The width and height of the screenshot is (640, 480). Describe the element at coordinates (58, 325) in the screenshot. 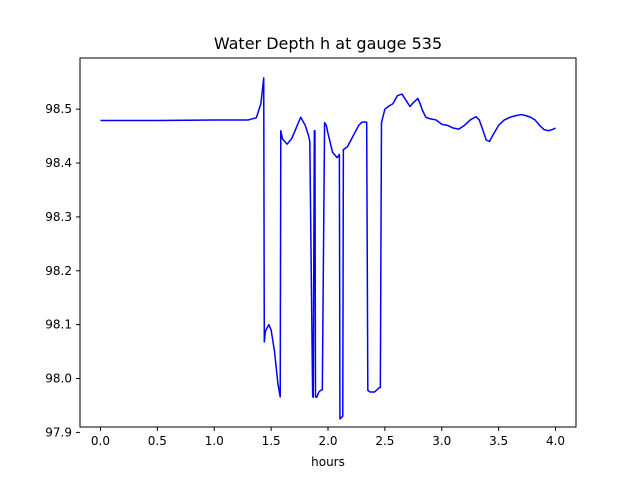

I see `y-tick-label: 98.1` at that location.